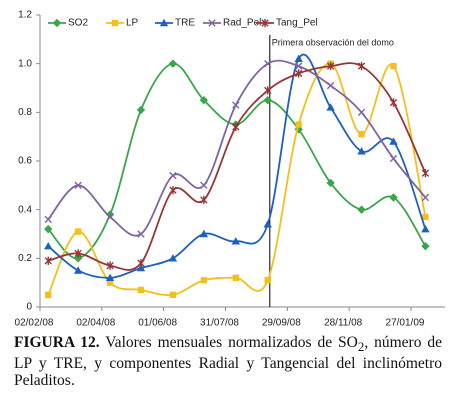 Image resolution: width=450 pixels, height=407 pixels. Describe the element at coordinates (219, 323) in the screenshot. I see `x-tick-label: 31/07/08` at that location.